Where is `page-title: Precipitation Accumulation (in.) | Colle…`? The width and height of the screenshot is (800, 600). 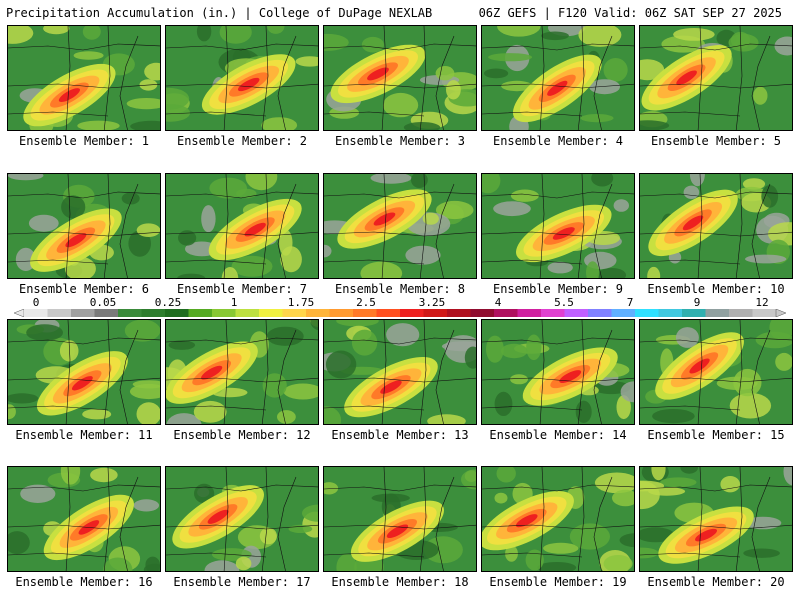 page-title: Precipitation Accumulation (in.) | Colle… is located at coordinates (219, 13).